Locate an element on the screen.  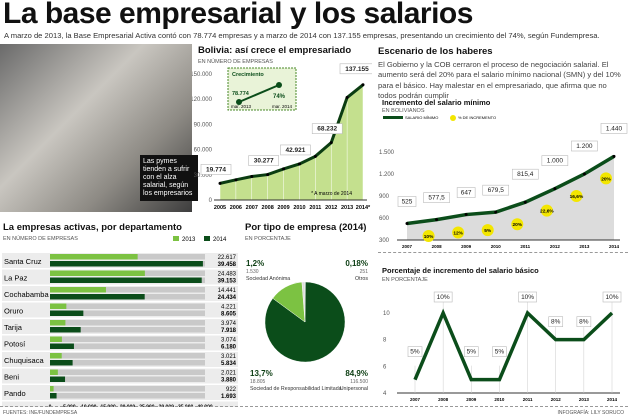
category-label: Beni is located at coordinates (11, 377).